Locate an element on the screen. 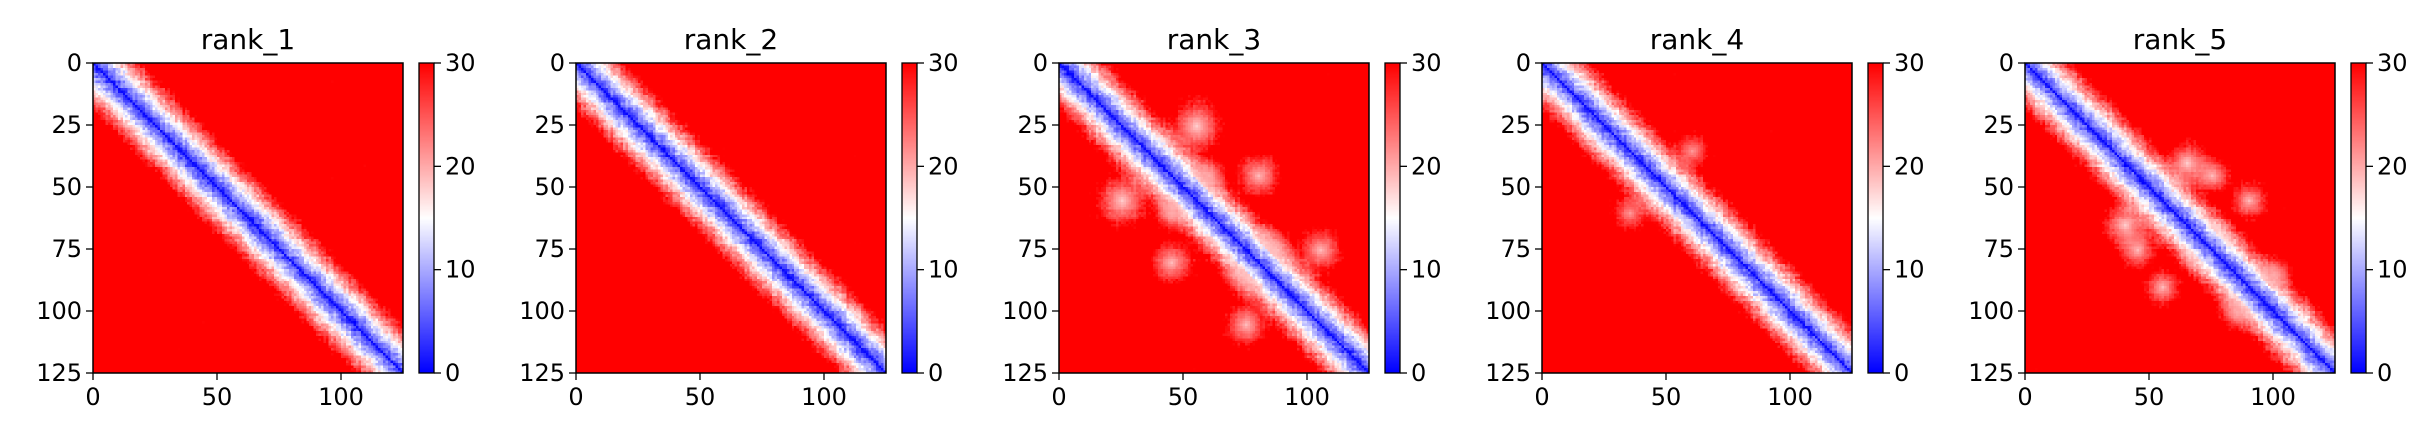 The image size is (2435, 442). panel-title: rank_3 is located at coordinates (1214, 39).